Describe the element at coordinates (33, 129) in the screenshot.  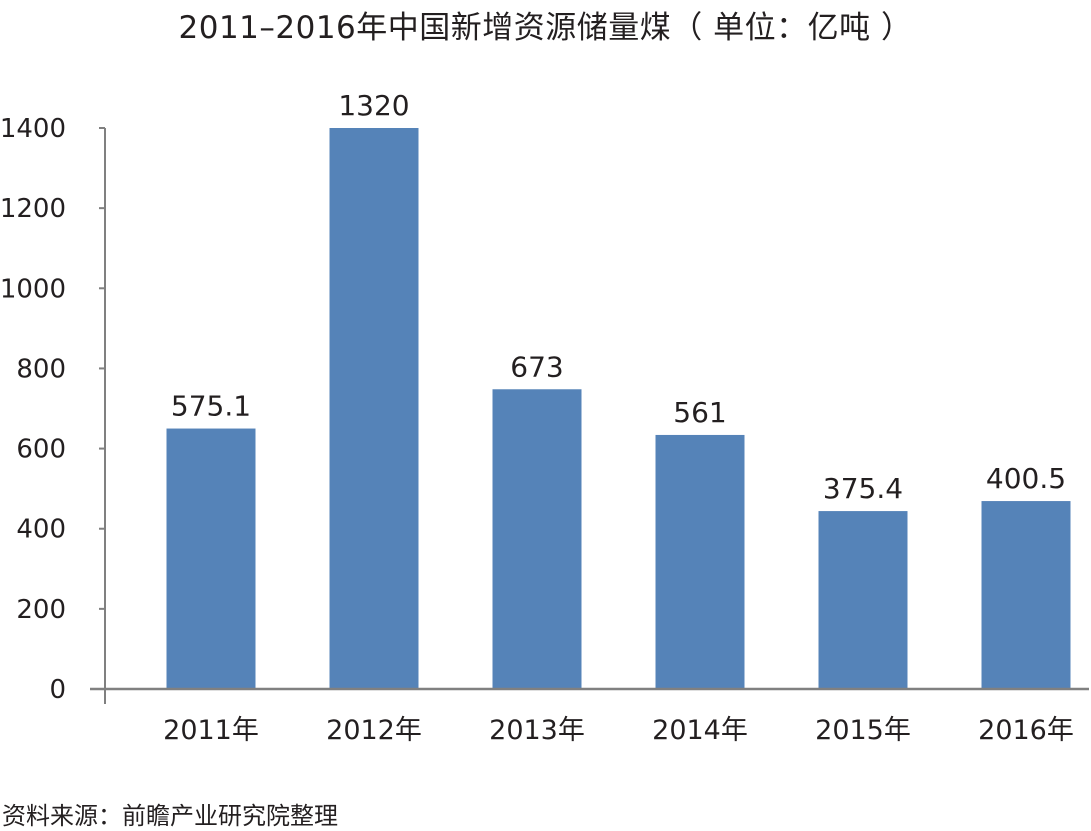
I see `y-tick-label: 1400` at that location.